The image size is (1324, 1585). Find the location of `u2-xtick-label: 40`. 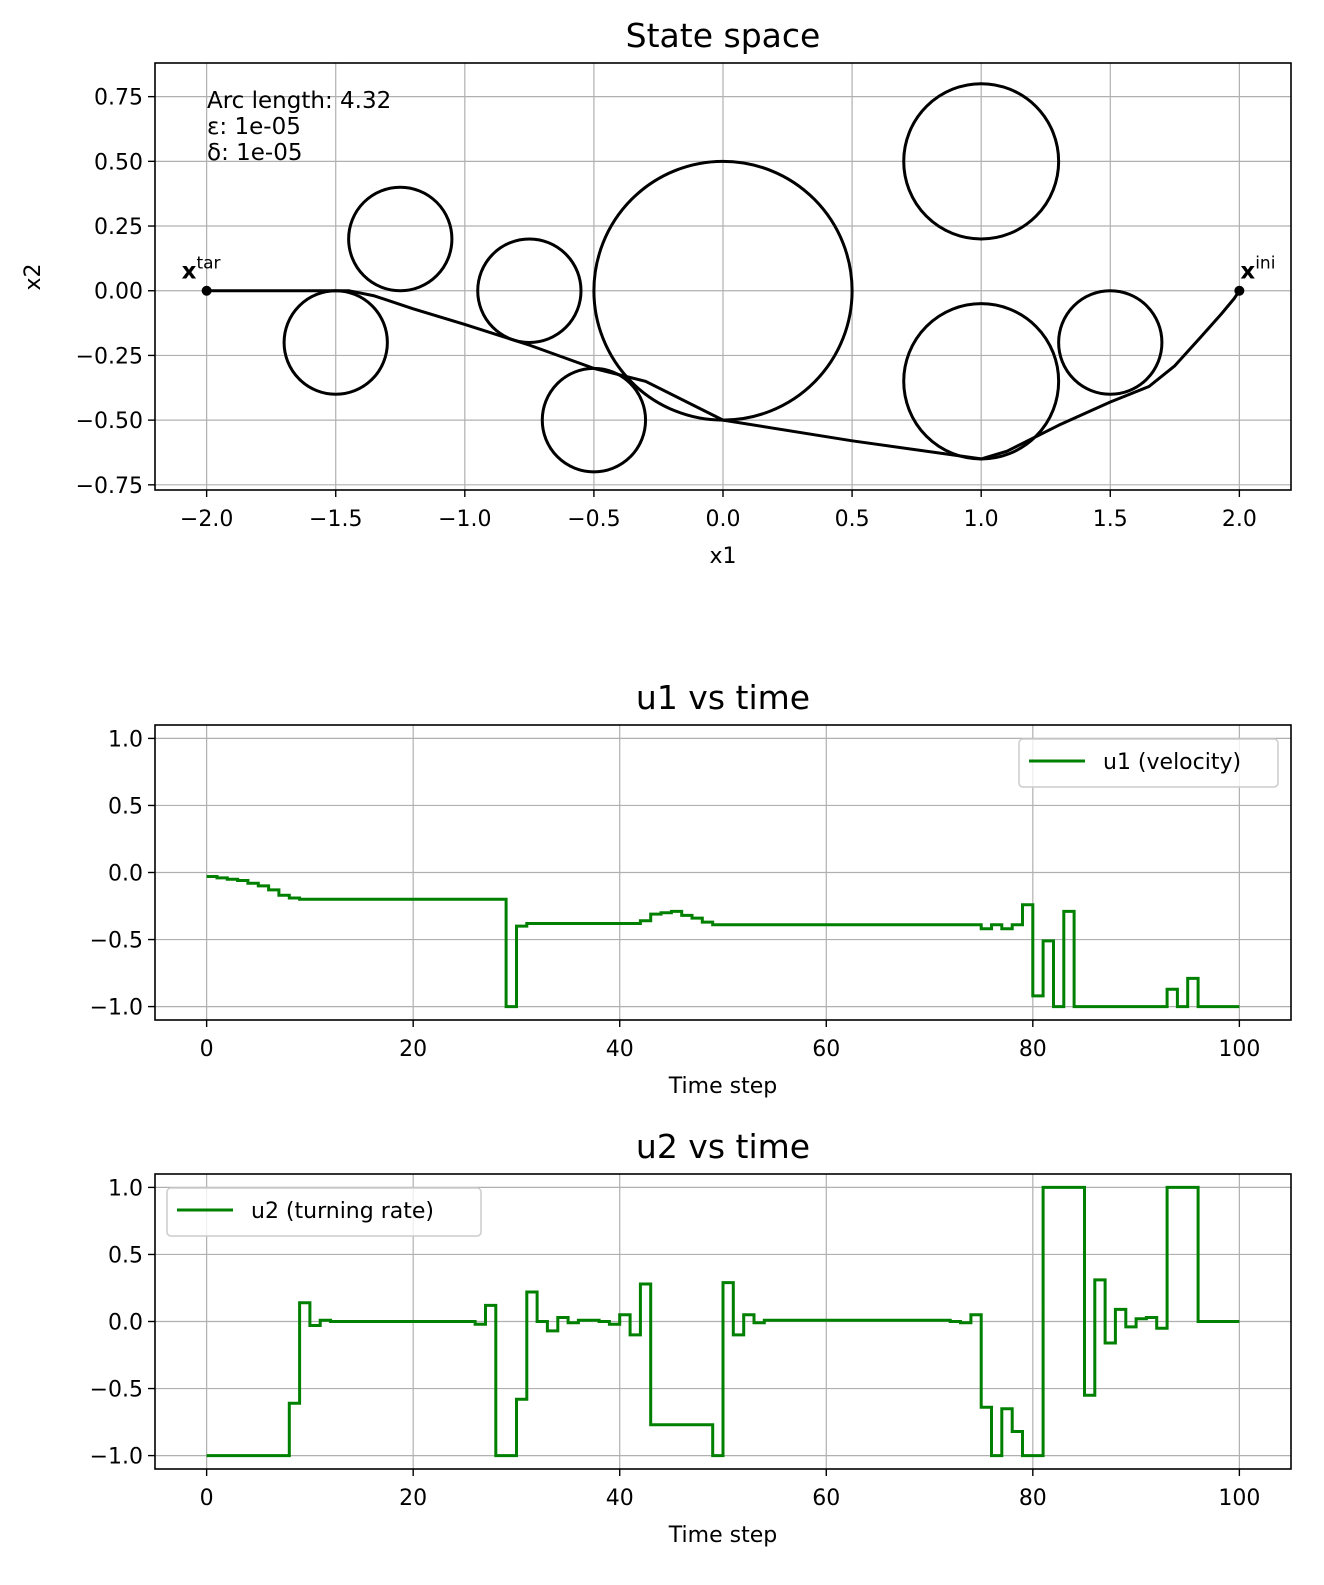

u2-xtick-label: 40 is located at coordinates (620, 1498).